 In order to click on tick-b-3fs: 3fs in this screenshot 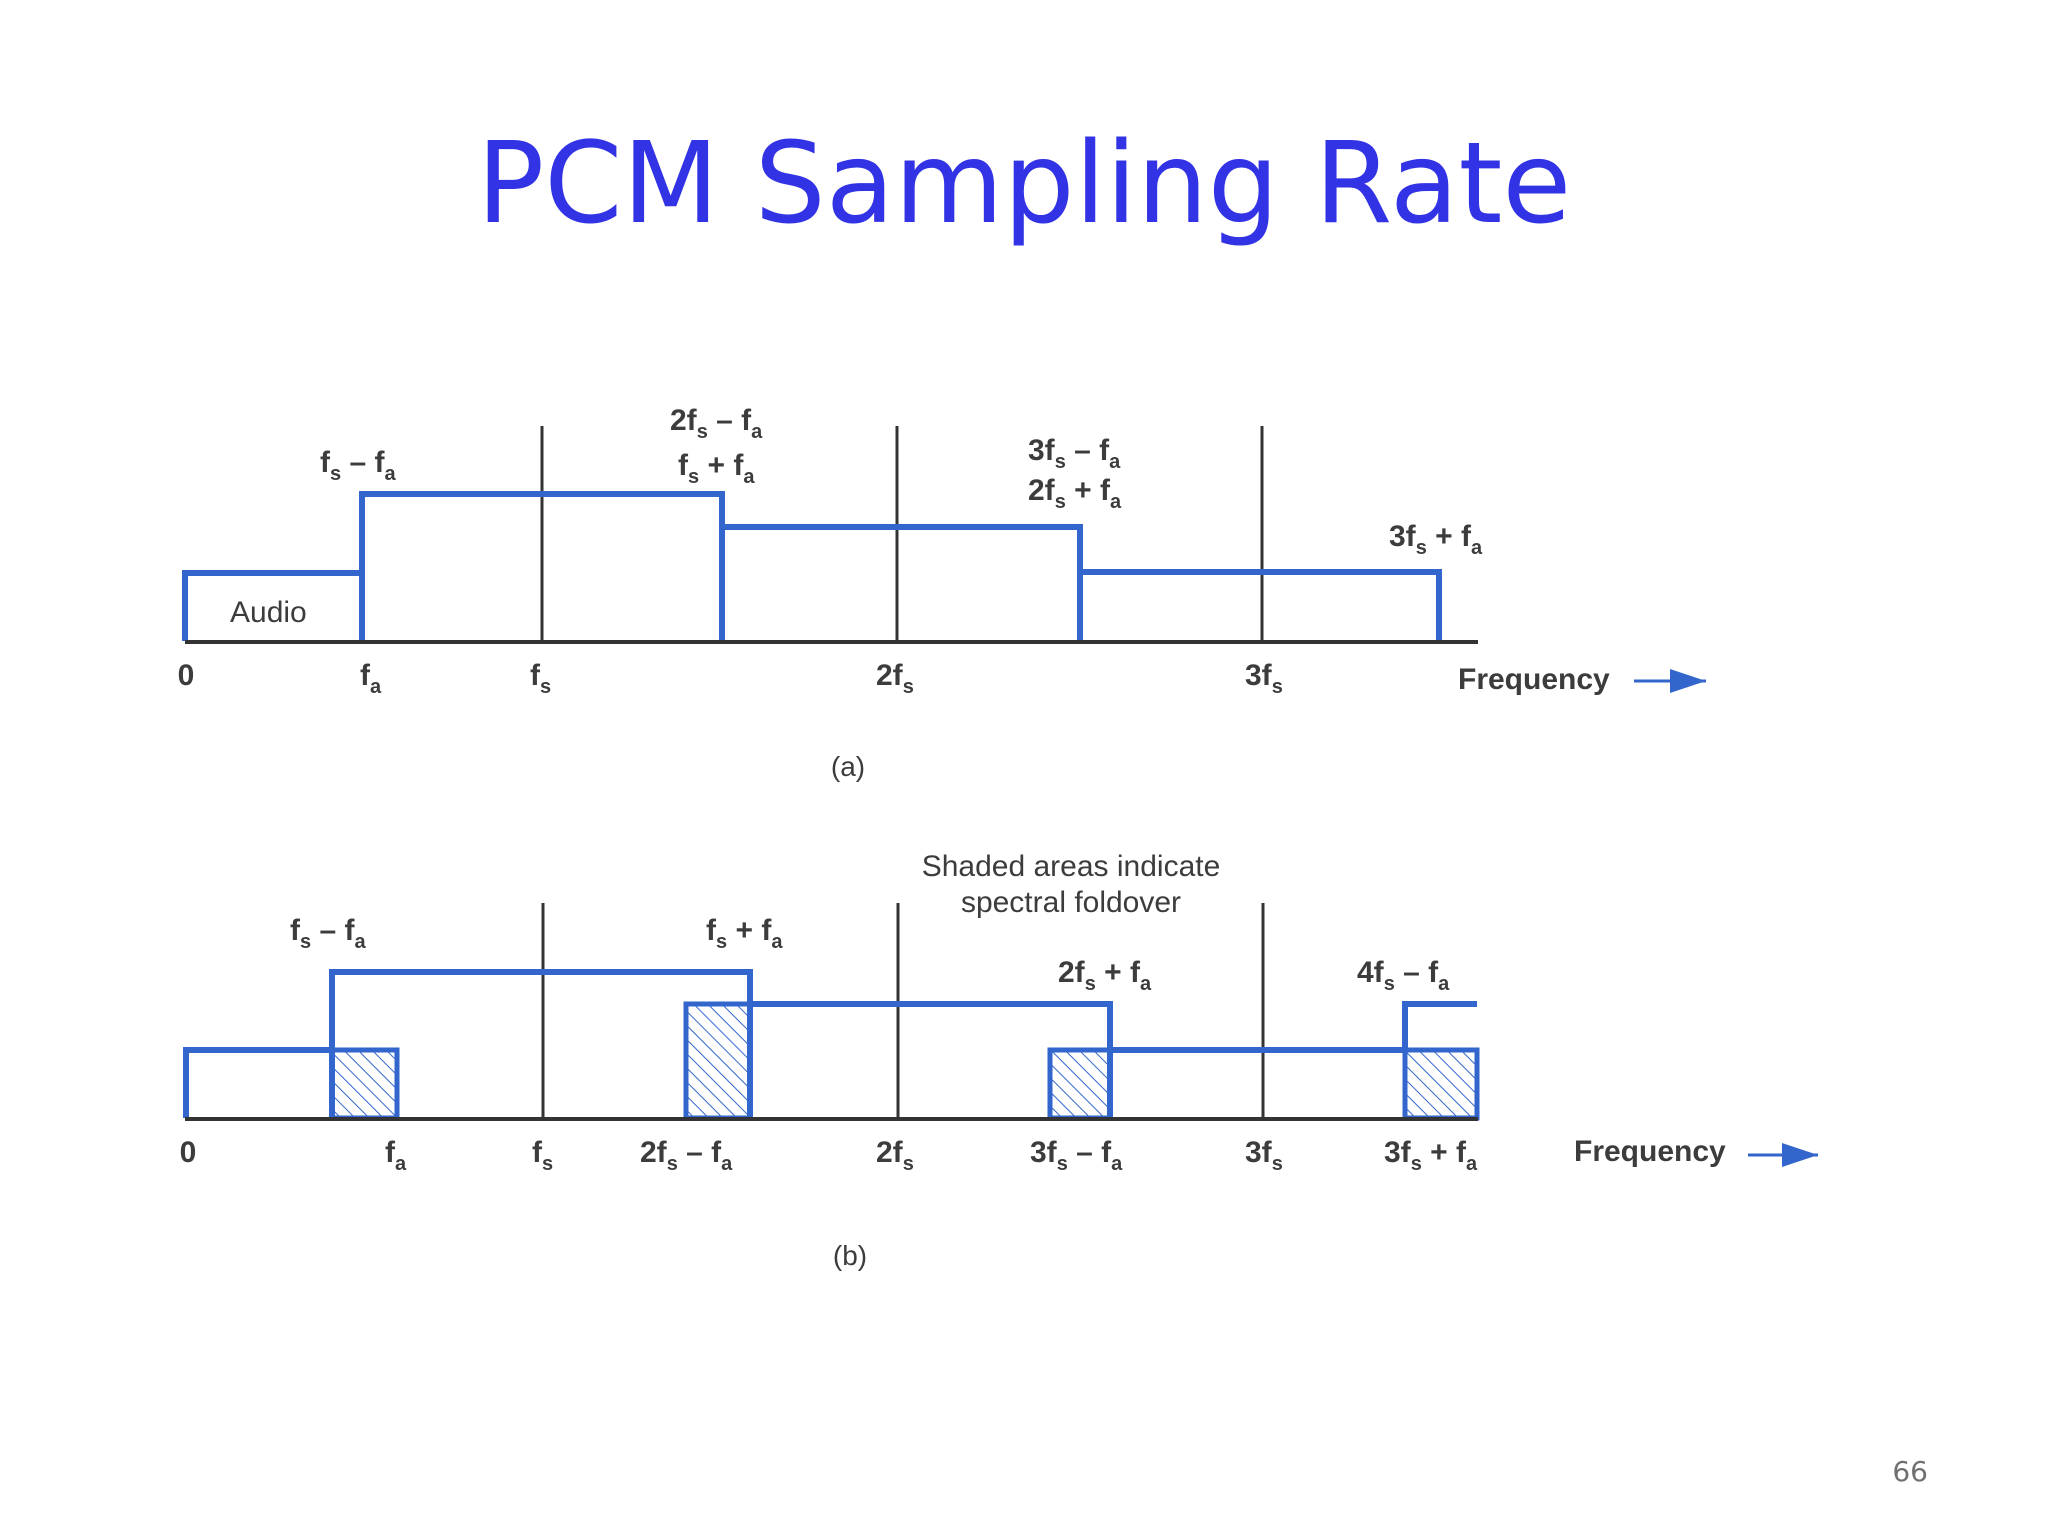, I will do `click(1264, 1155)`.